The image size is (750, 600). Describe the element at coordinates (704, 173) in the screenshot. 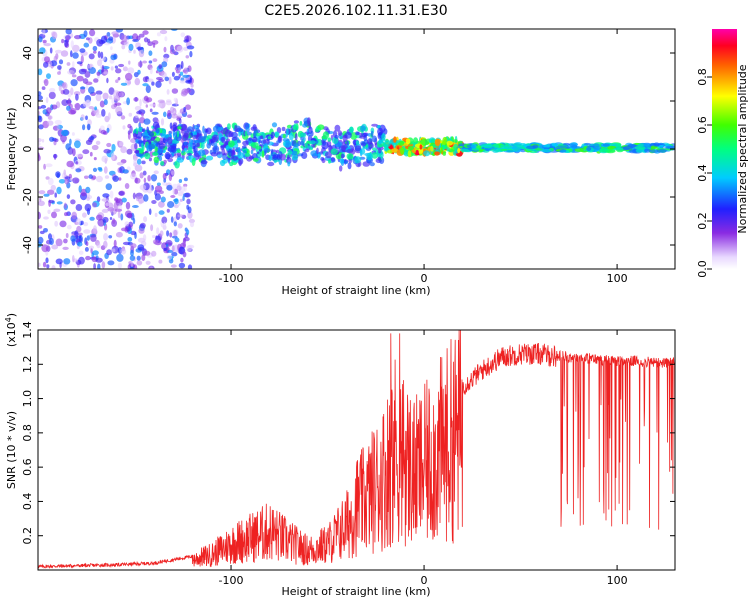

I see `colorbar-ticks: 0.0 0.2 0.4 0.6 0.8` at that location.